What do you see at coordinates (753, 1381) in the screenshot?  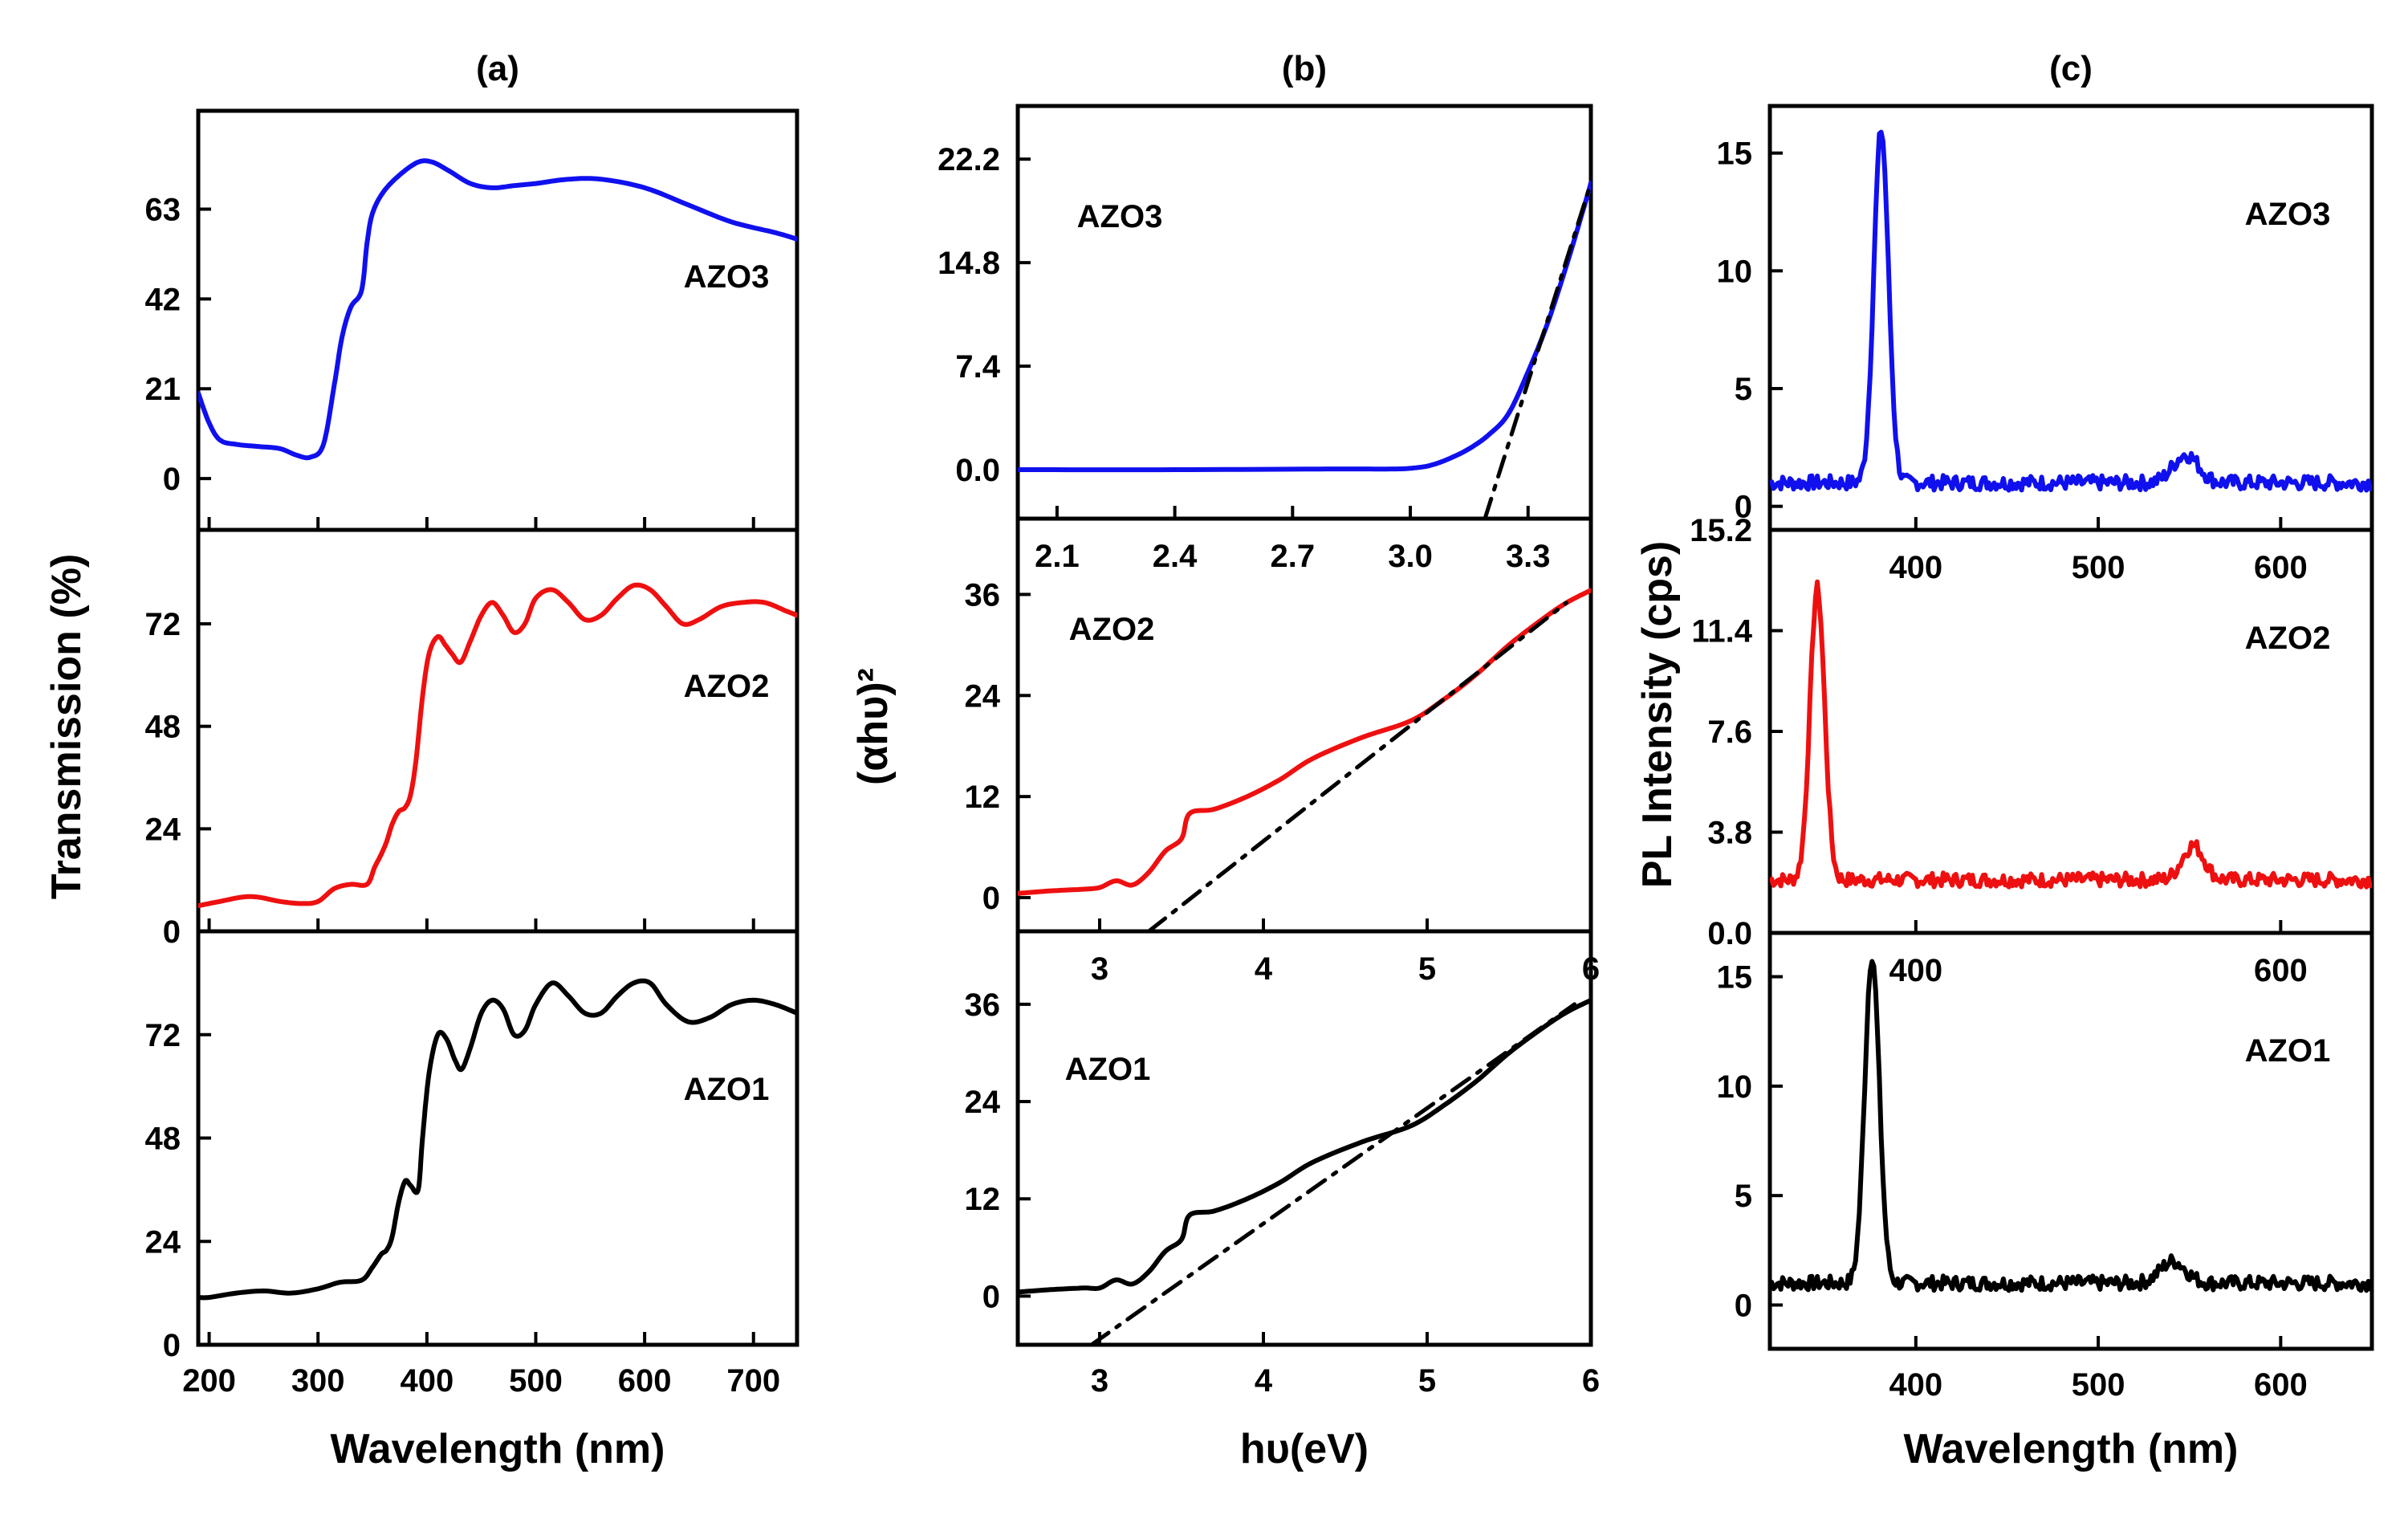 I see `x-tick-label: 700` at bounding box center [753, 1381].